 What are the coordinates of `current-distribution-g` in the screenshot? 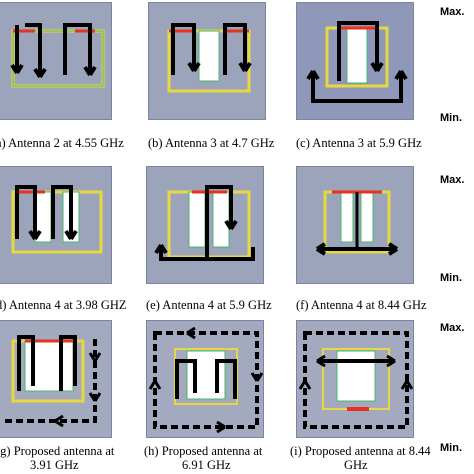 It's located at (55, 379).